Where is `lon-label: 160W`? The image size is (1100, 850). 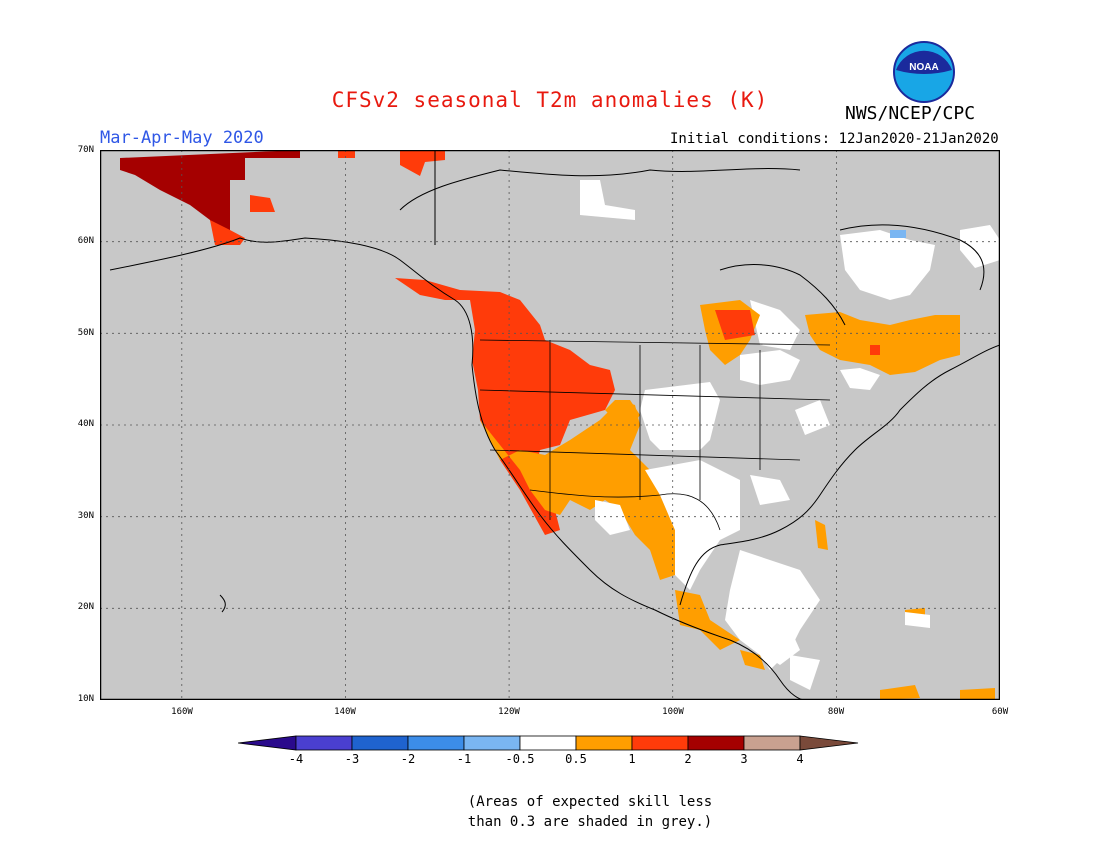 lon-label: 160W is located at coordinates (182, 712).